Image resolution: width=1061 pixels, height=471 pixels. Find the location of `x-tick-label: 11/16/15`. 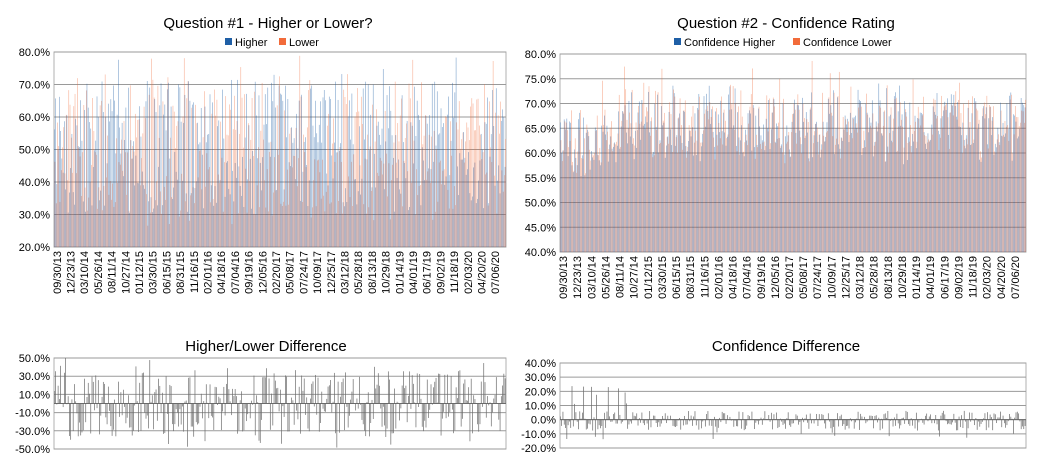

x-tick-label: 11/16/15 is located at coordinates (705, 277).